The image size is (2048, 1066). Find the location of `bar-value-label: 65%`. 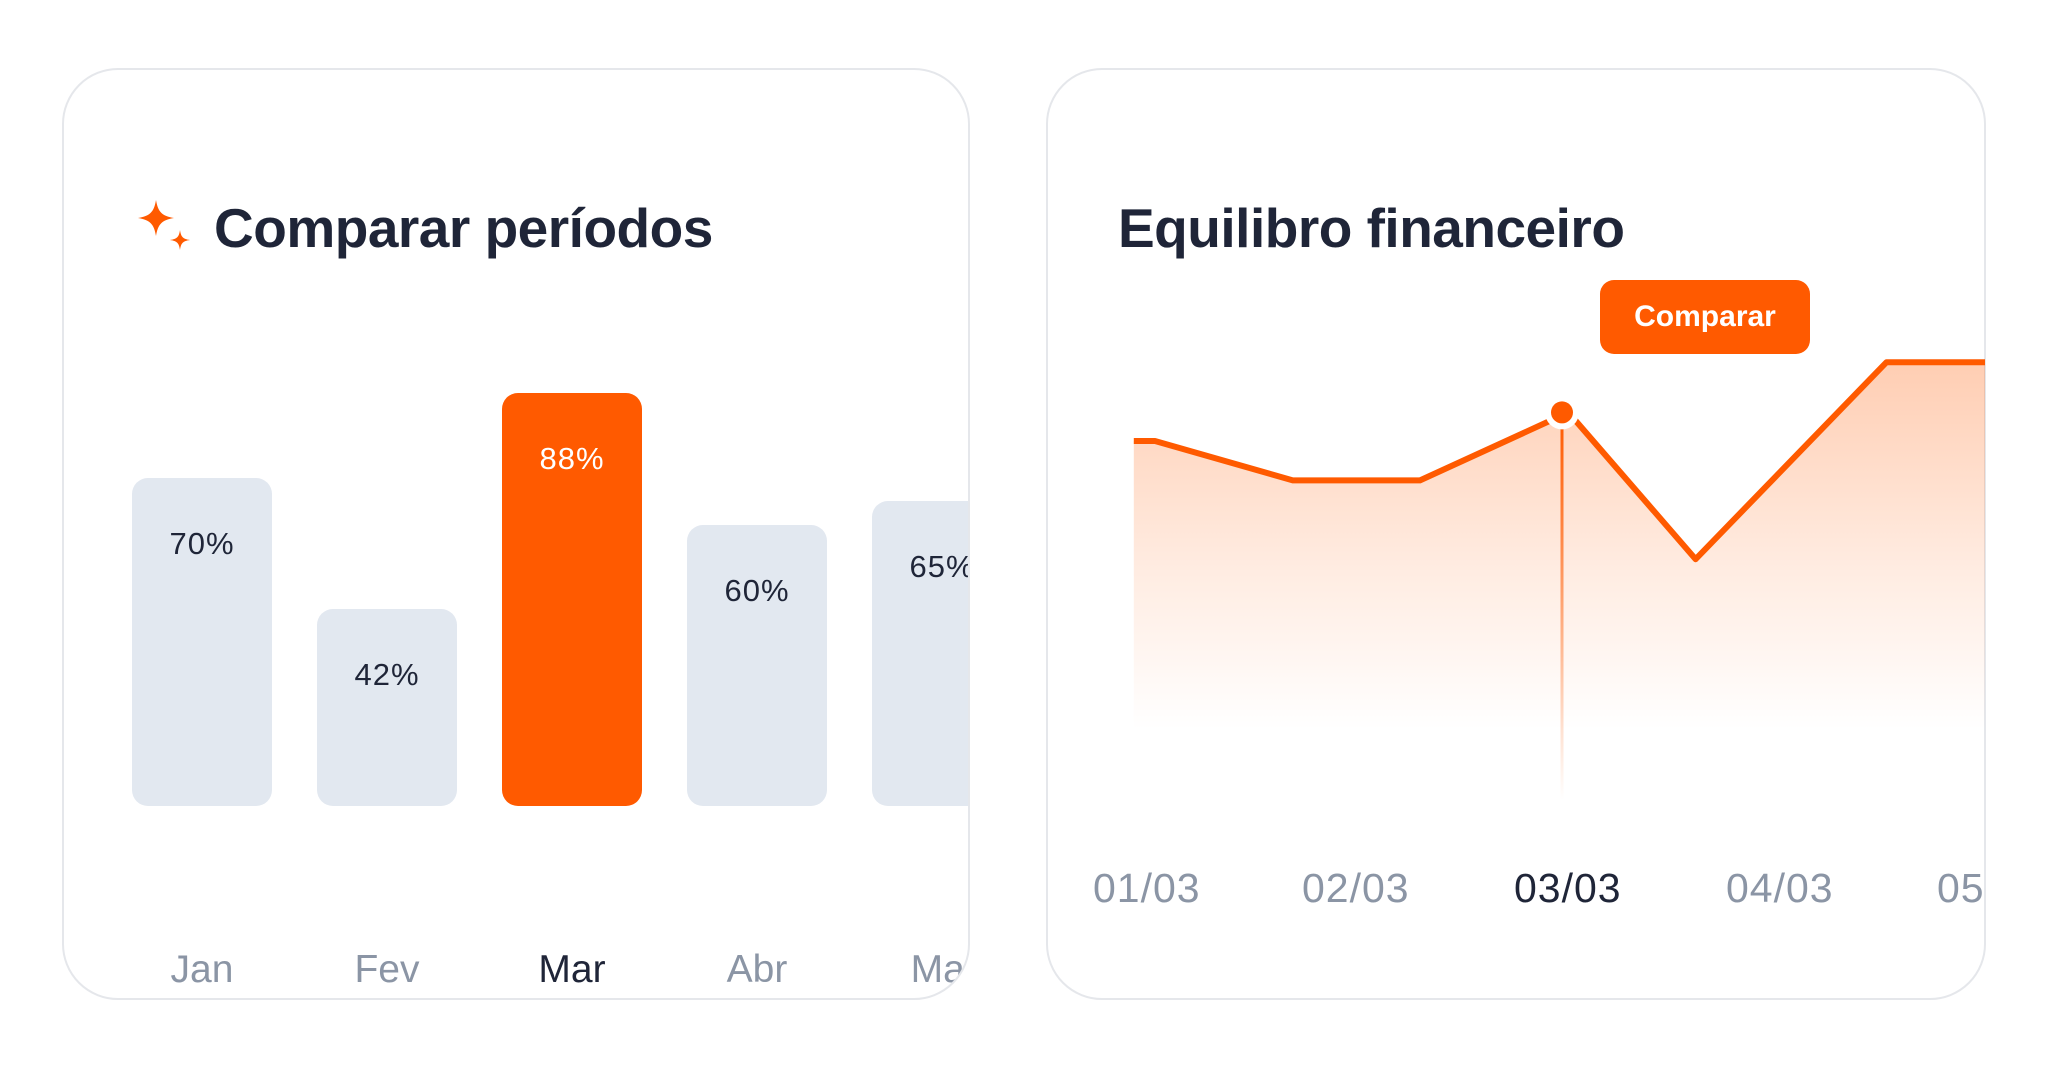

bar-value-label: 65% is located at coordinates (939, 566).